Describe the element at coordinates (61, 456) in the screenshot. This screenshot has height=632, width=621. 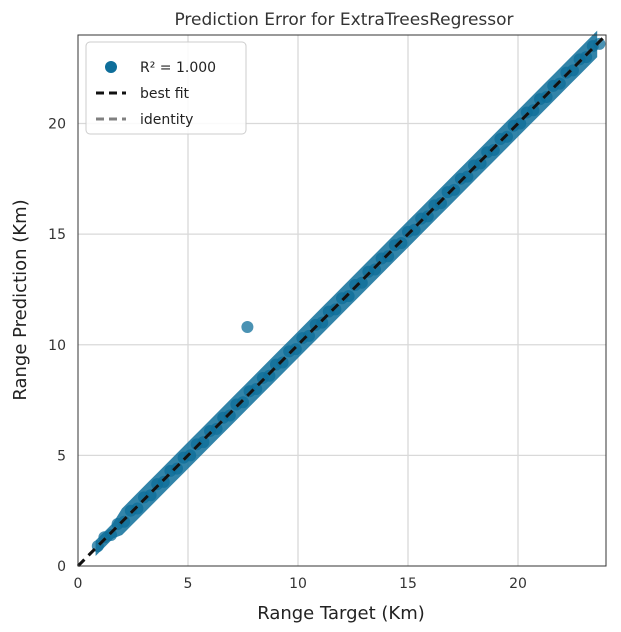
I see `y-tick-label: 5` at that location.